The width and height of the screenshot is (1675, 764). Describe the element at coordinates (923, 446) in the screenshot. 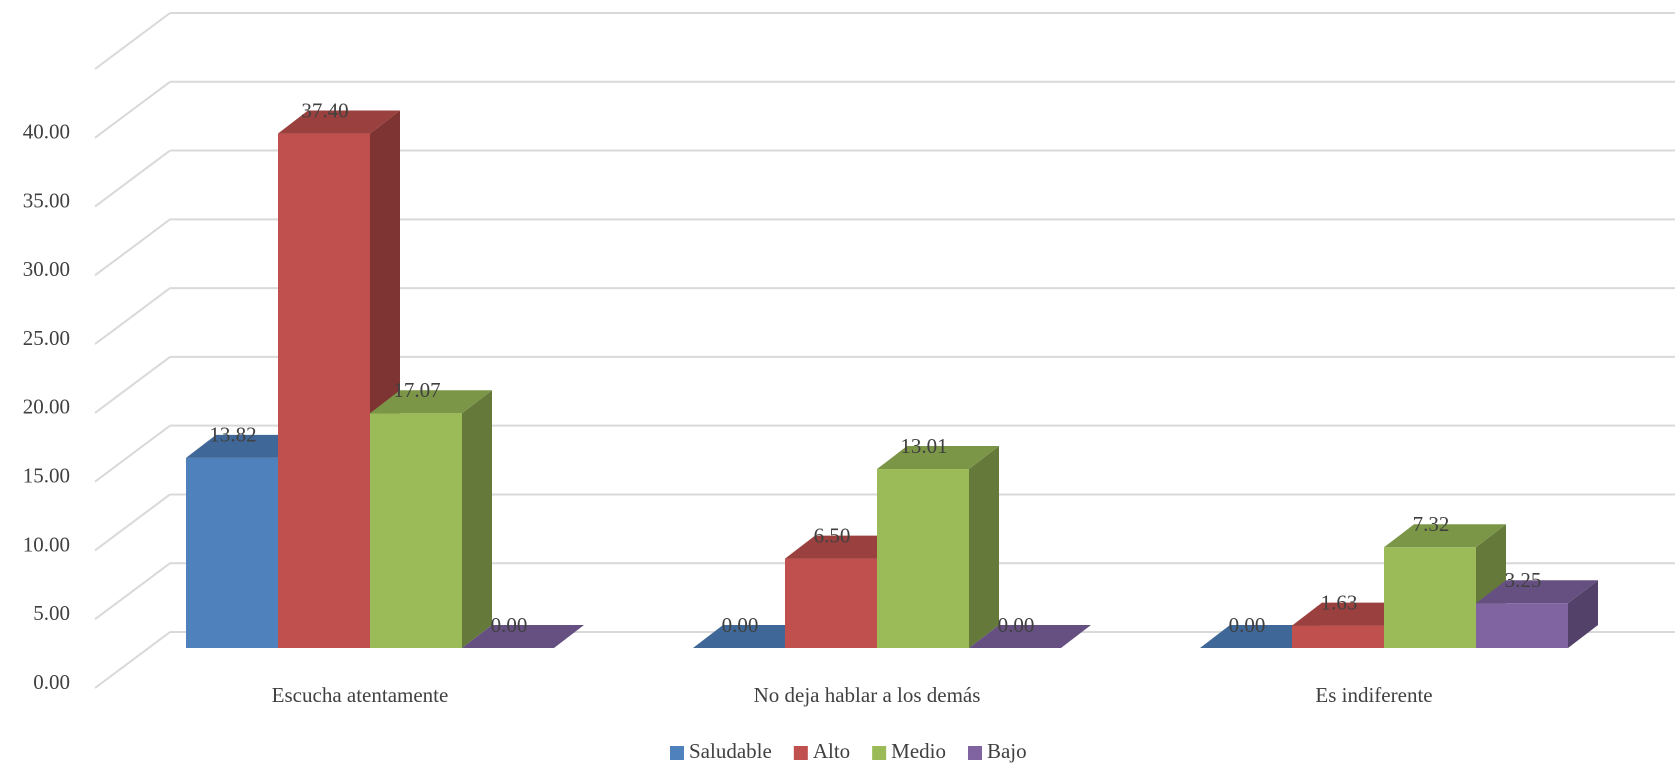

I see `data-label: 13.01` at that location.